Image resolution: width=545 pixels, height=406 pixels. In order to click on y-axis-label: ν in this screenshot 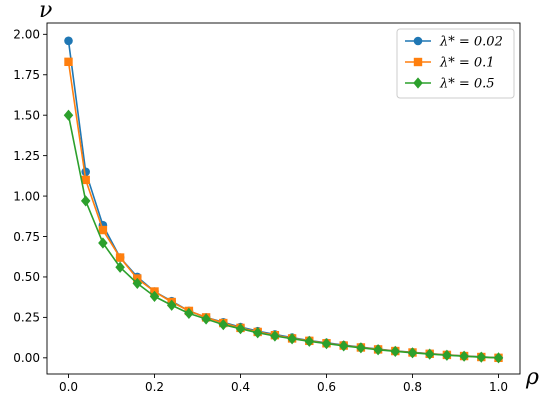, I will do `click(45, 11)`.